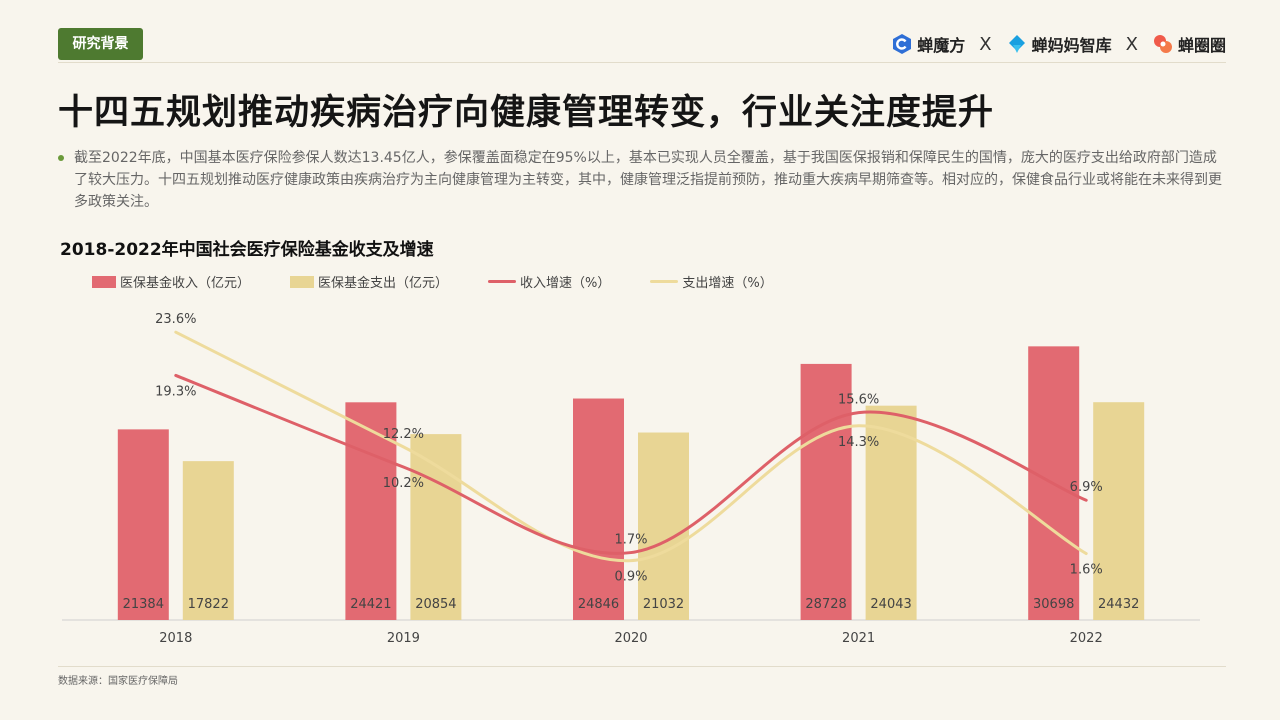  I want to click on legend-label: 收入增速（%）, so click(565, 283).